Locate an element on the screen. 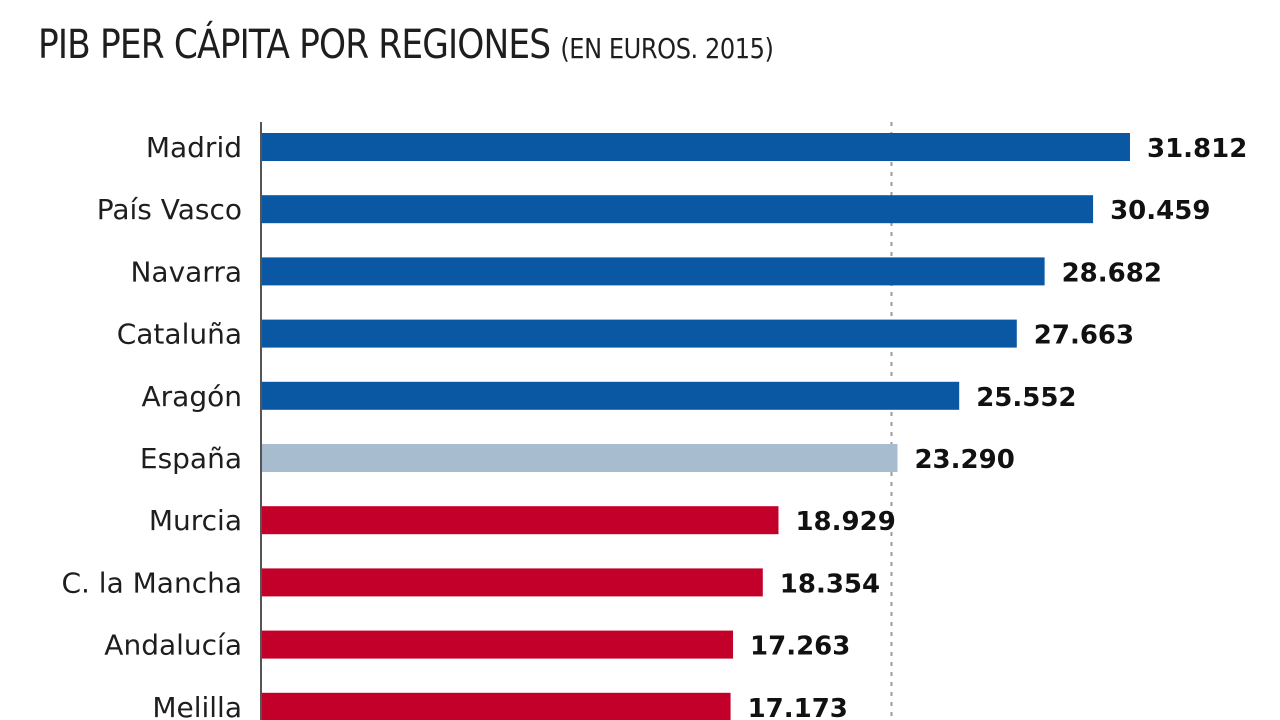 The image size is (1280, 720). value-label: 17.263 is located at coordinates (800, 647).